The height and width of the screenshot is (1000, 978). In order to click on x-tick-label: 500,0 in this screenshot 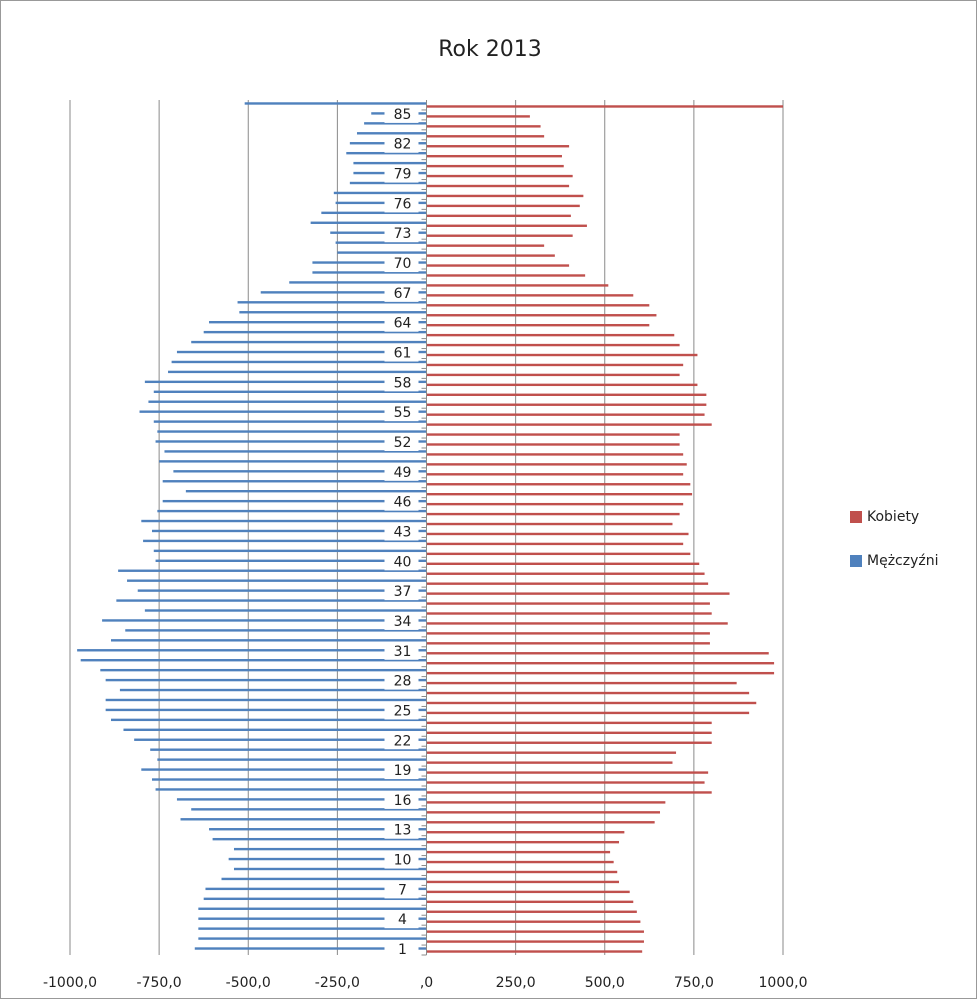, I will do `click(605, 983)`.